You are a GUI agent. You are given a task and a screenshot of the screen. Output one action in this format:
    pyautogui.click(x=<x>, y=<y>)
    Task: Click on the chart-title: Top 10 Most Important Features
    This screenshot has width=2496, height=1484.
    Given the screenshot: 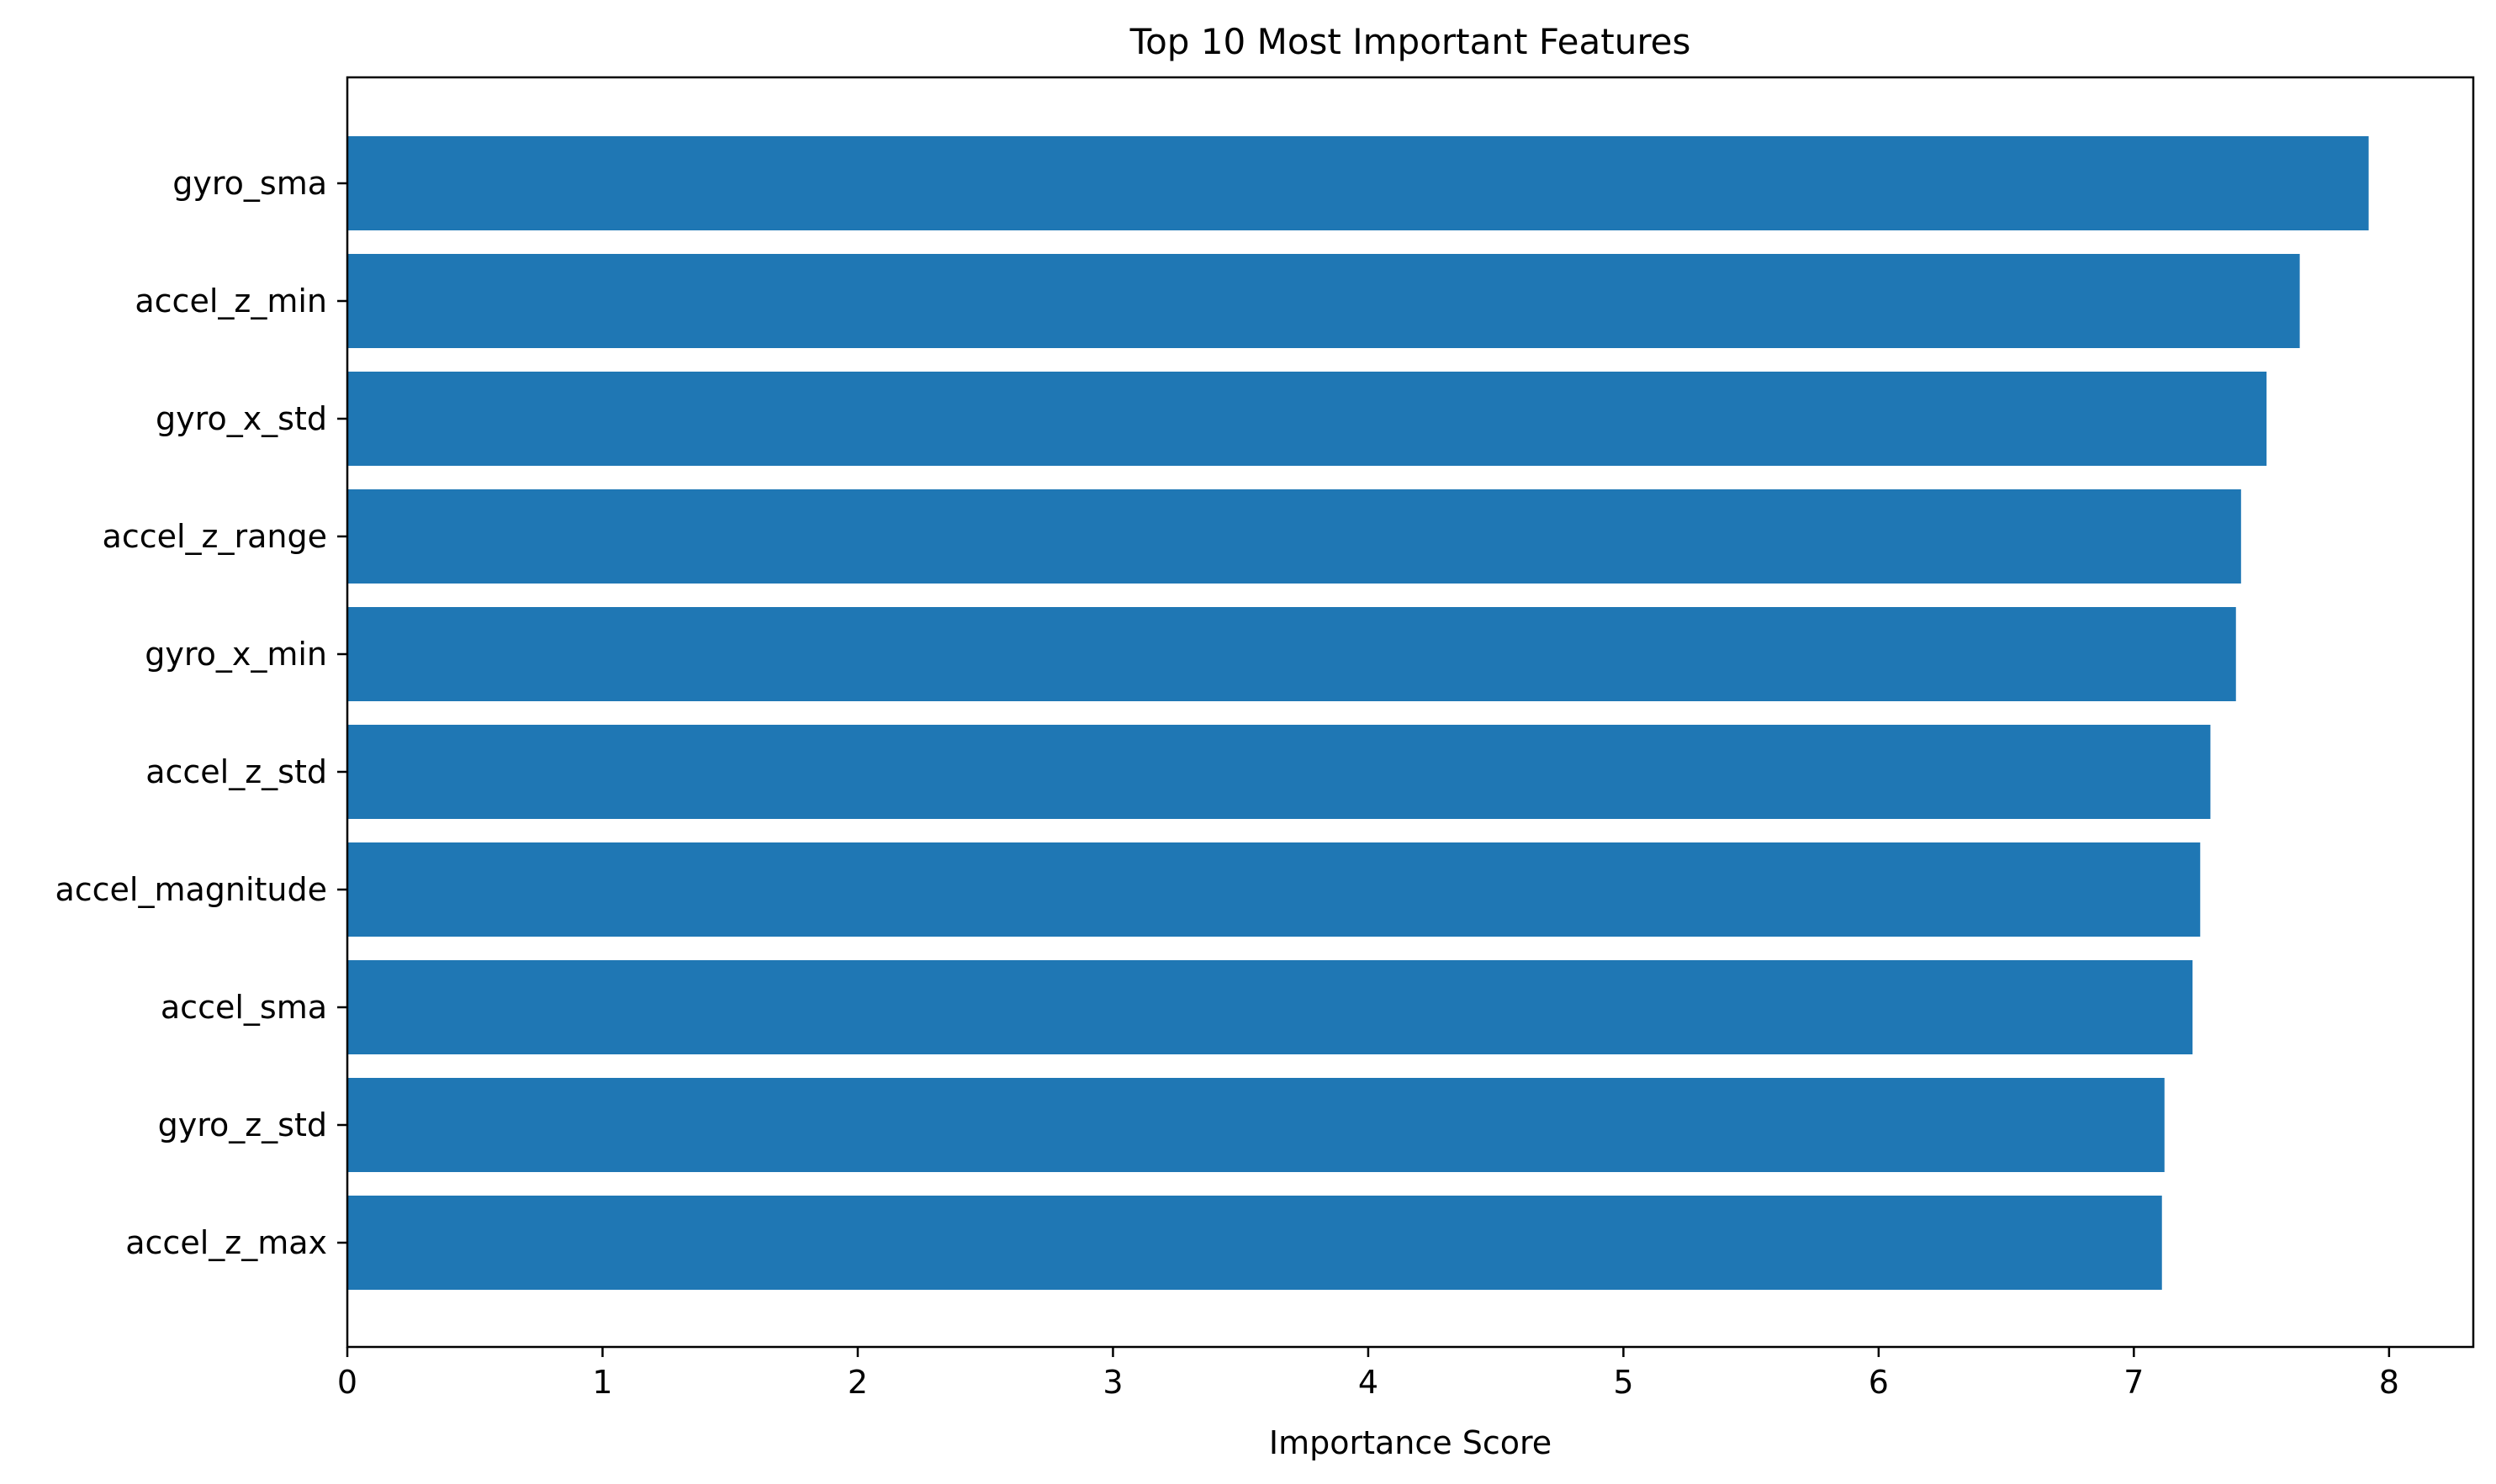 What is the action you would take?
    pyautogui.click(x=1410, y=41)
    